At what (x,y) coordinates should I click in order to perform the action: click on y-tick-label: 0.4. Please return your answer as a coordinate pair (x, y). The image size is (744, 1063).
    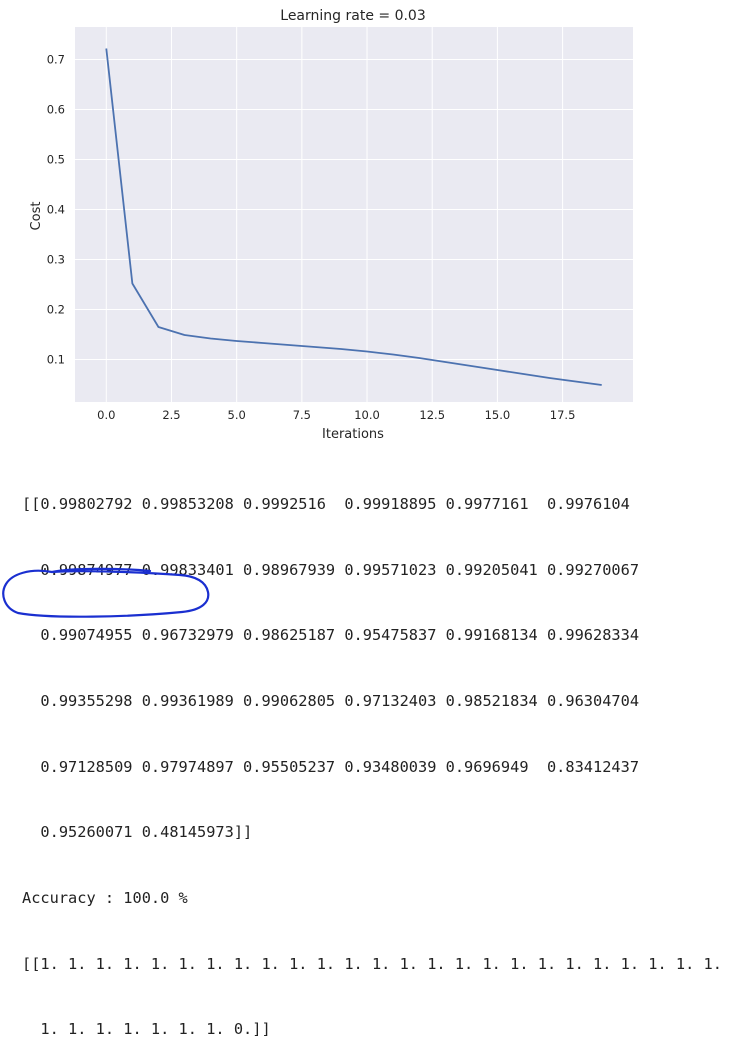
    Looking at the image, I should click on (56, 210).